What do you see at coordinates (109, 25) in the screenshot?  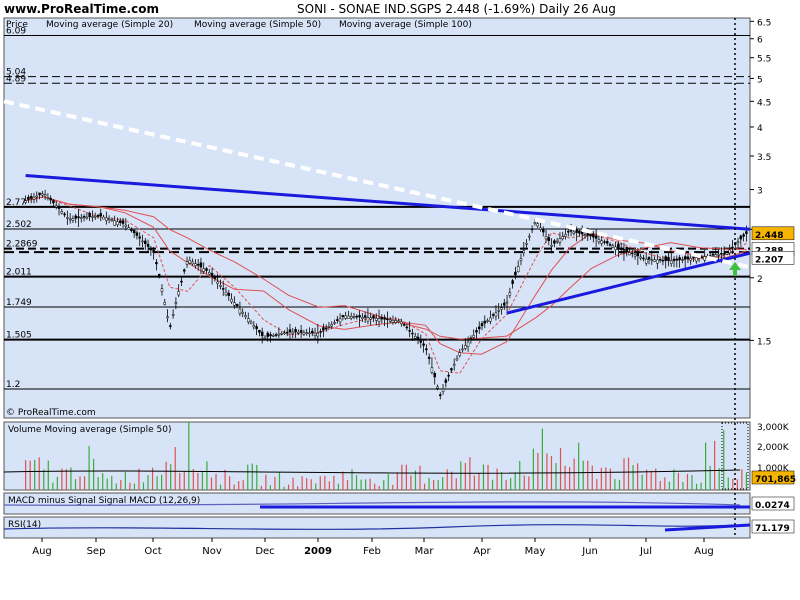 I see `ma20-label: Moving average (Simple 20)` at bounding box center [109, 25].